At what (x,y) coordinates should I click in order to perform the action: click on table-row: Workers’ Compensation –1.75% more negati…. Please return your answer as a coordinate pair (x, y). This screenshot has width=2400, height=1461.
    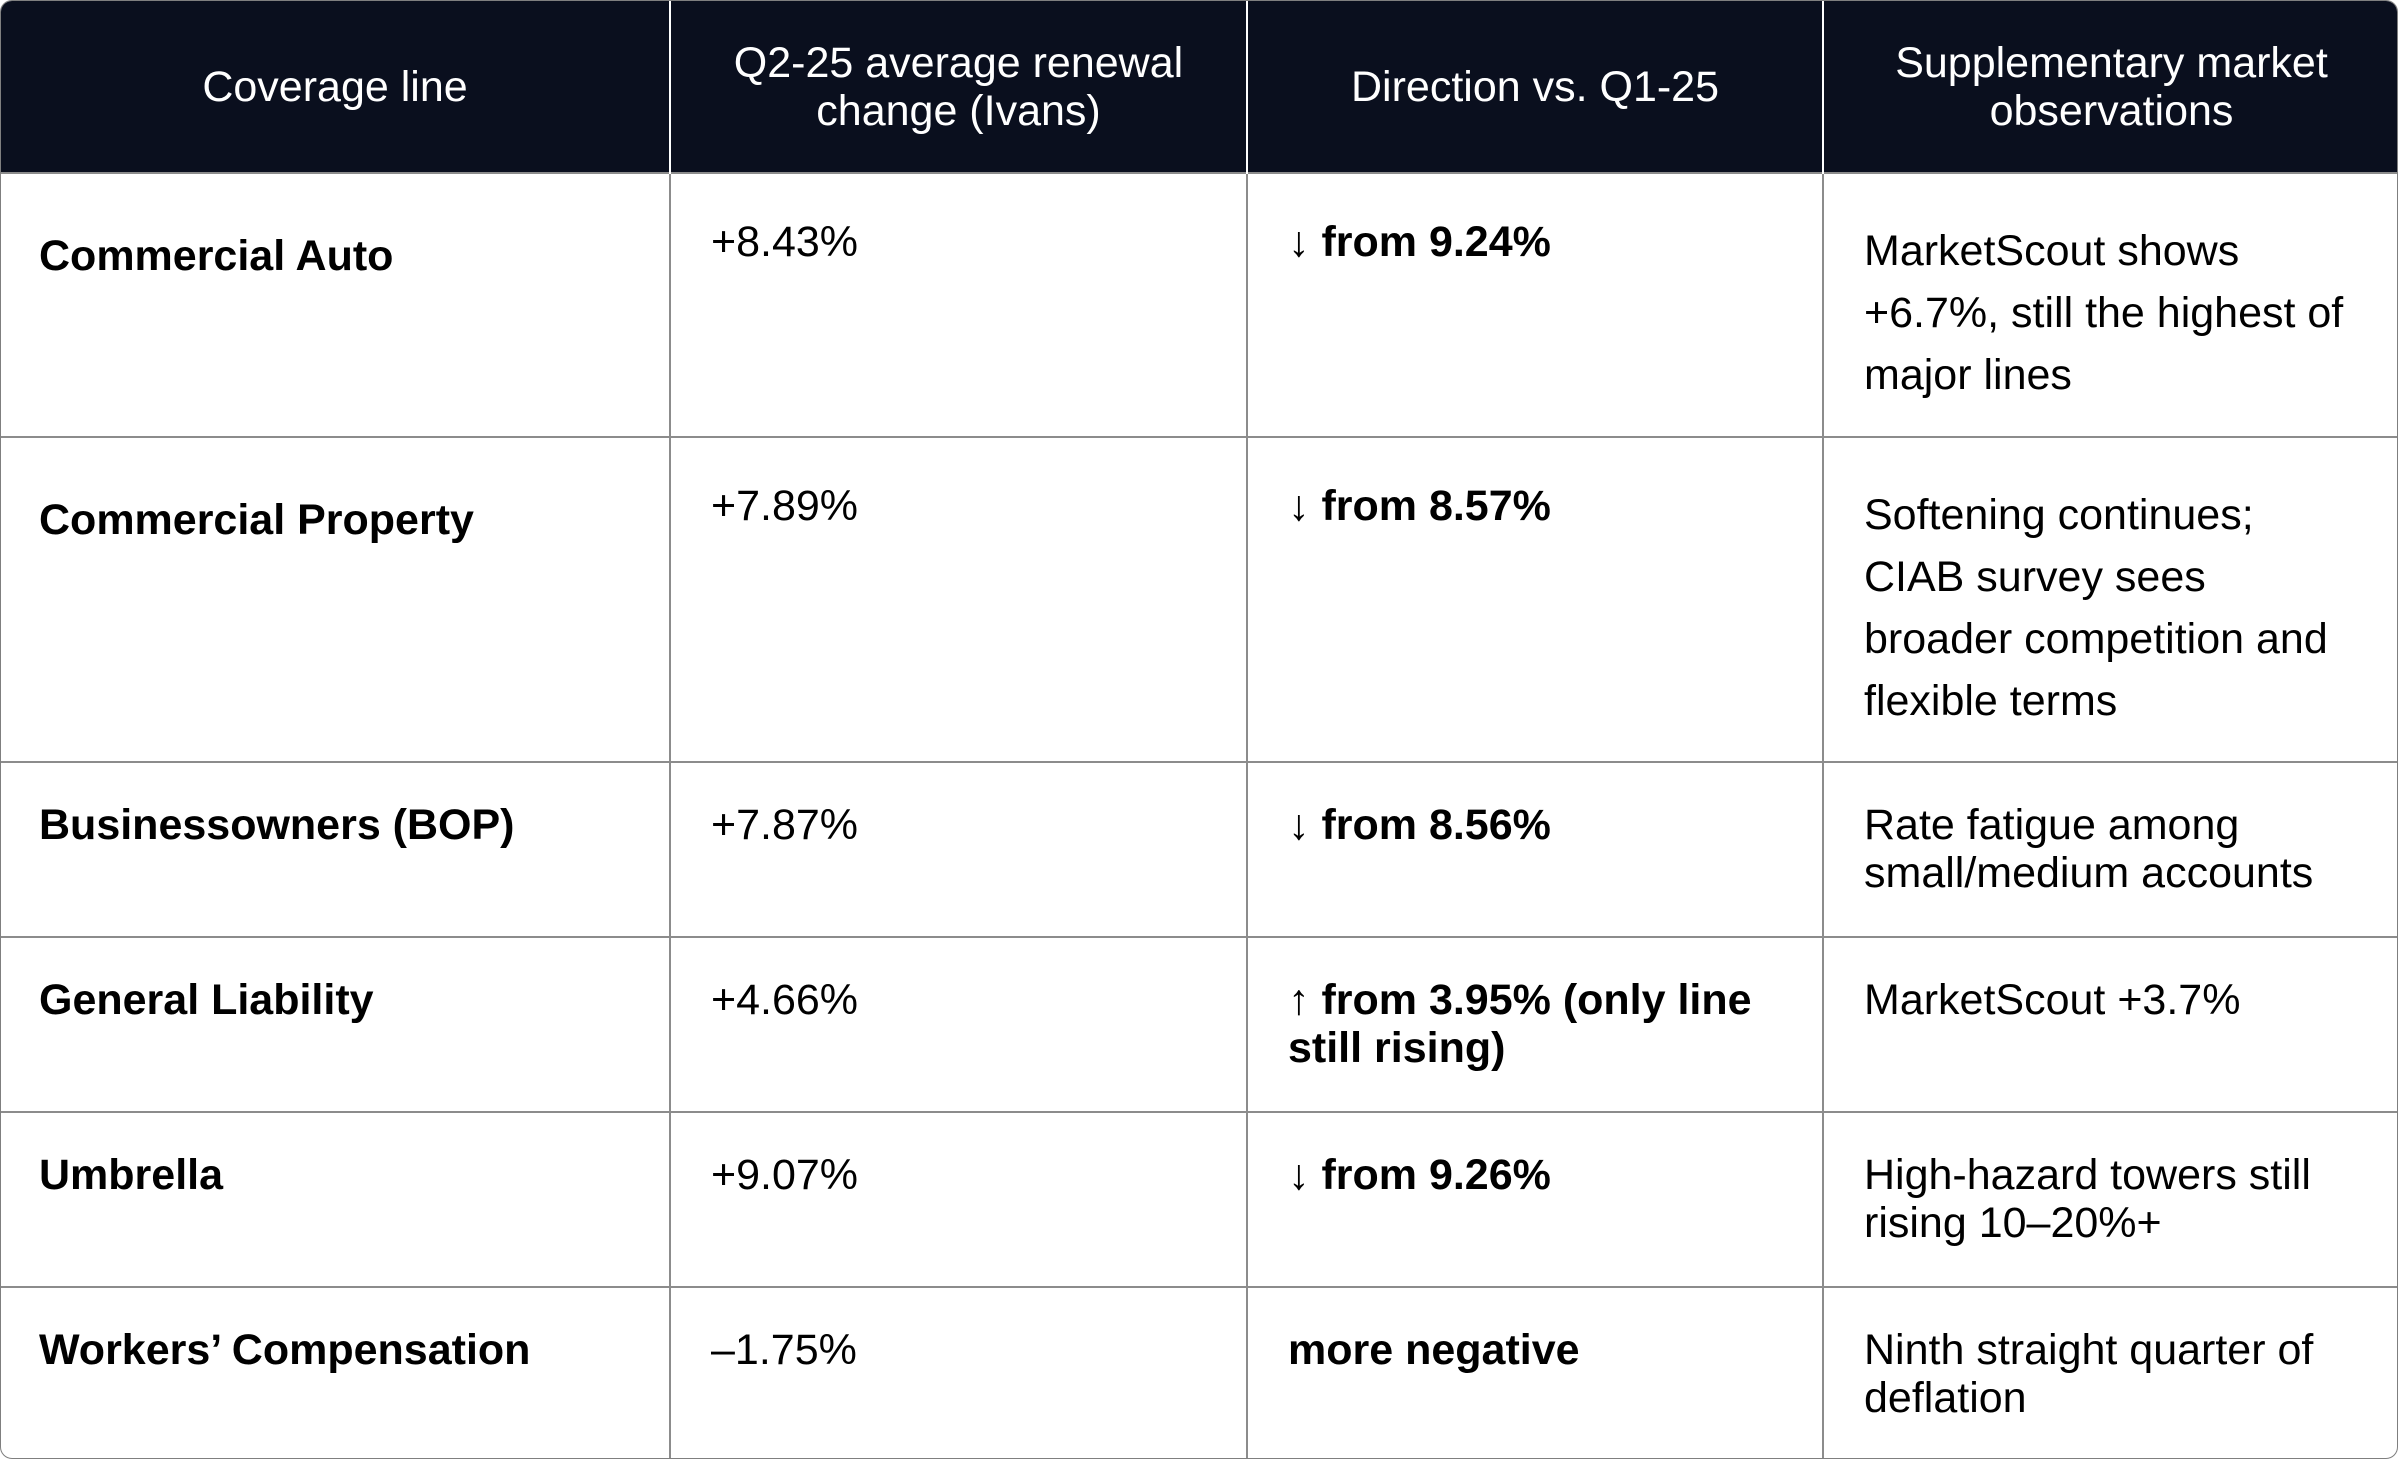
    Looking at the image, I should click on (1199, 1372).